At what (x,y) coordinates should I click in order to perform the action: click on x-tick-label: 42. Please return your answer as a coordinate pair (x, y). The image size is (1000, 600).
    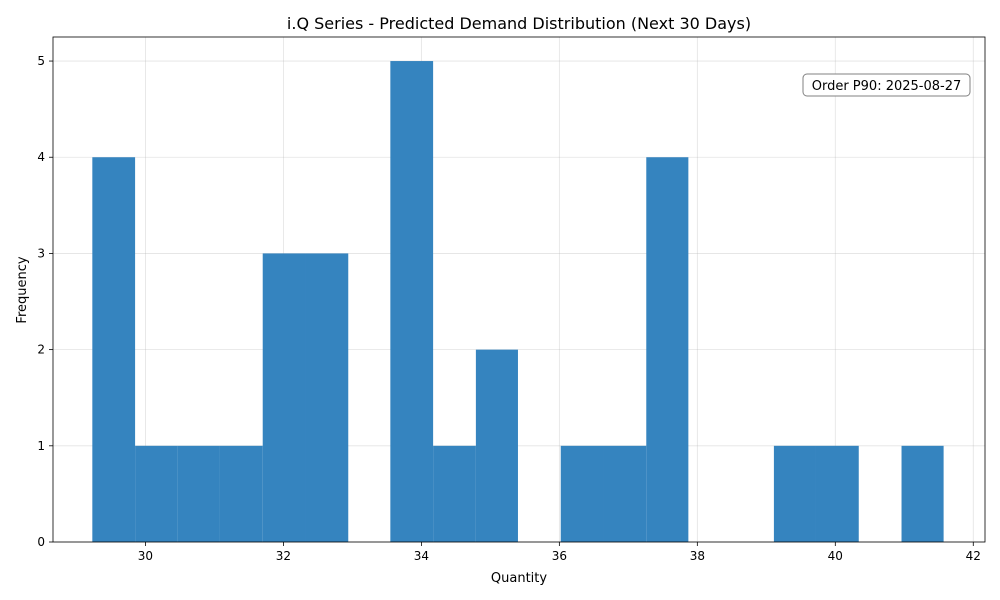
    Looking at the image, I should click on (973, 556).